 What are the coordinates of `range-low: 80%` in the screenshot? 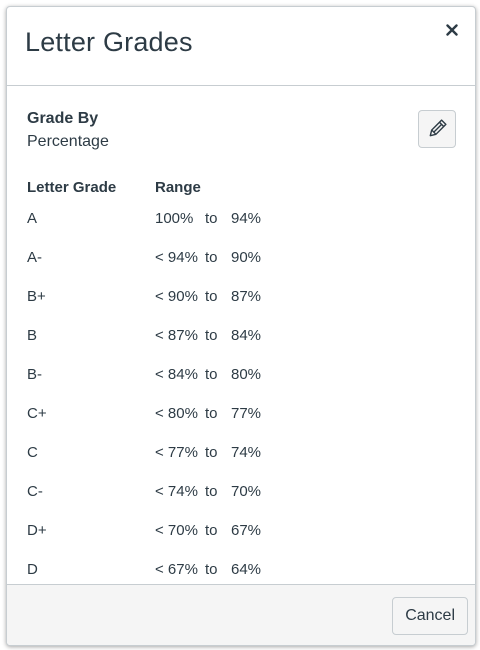 It's located at (246, 374).